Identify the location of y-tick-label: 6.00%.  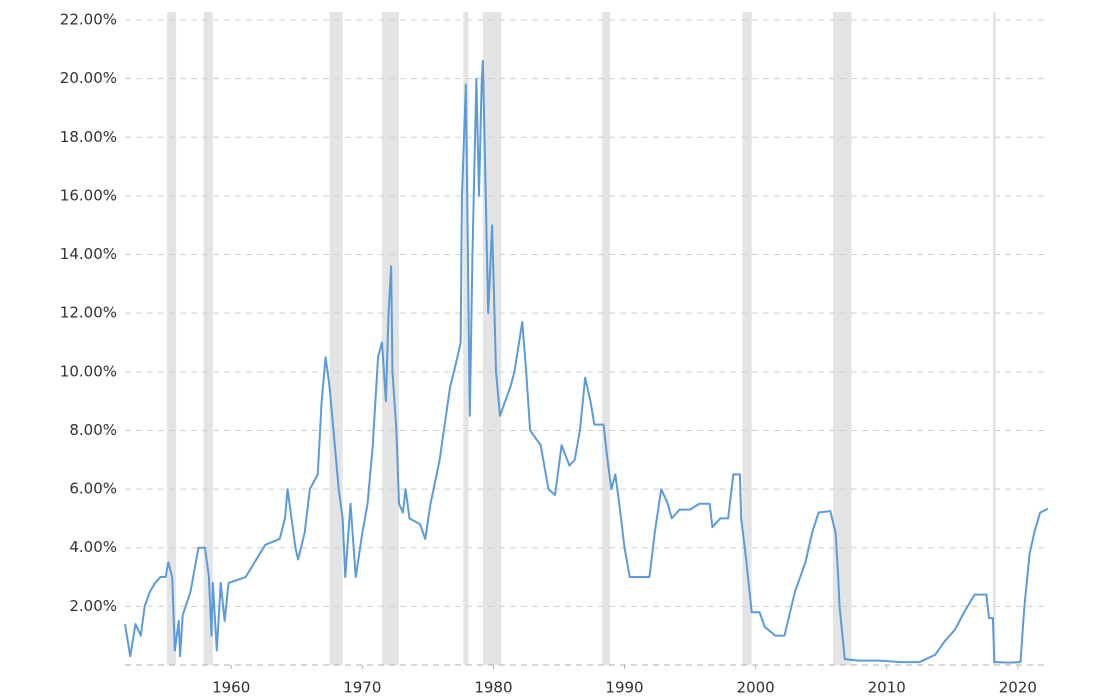
(93, 489).